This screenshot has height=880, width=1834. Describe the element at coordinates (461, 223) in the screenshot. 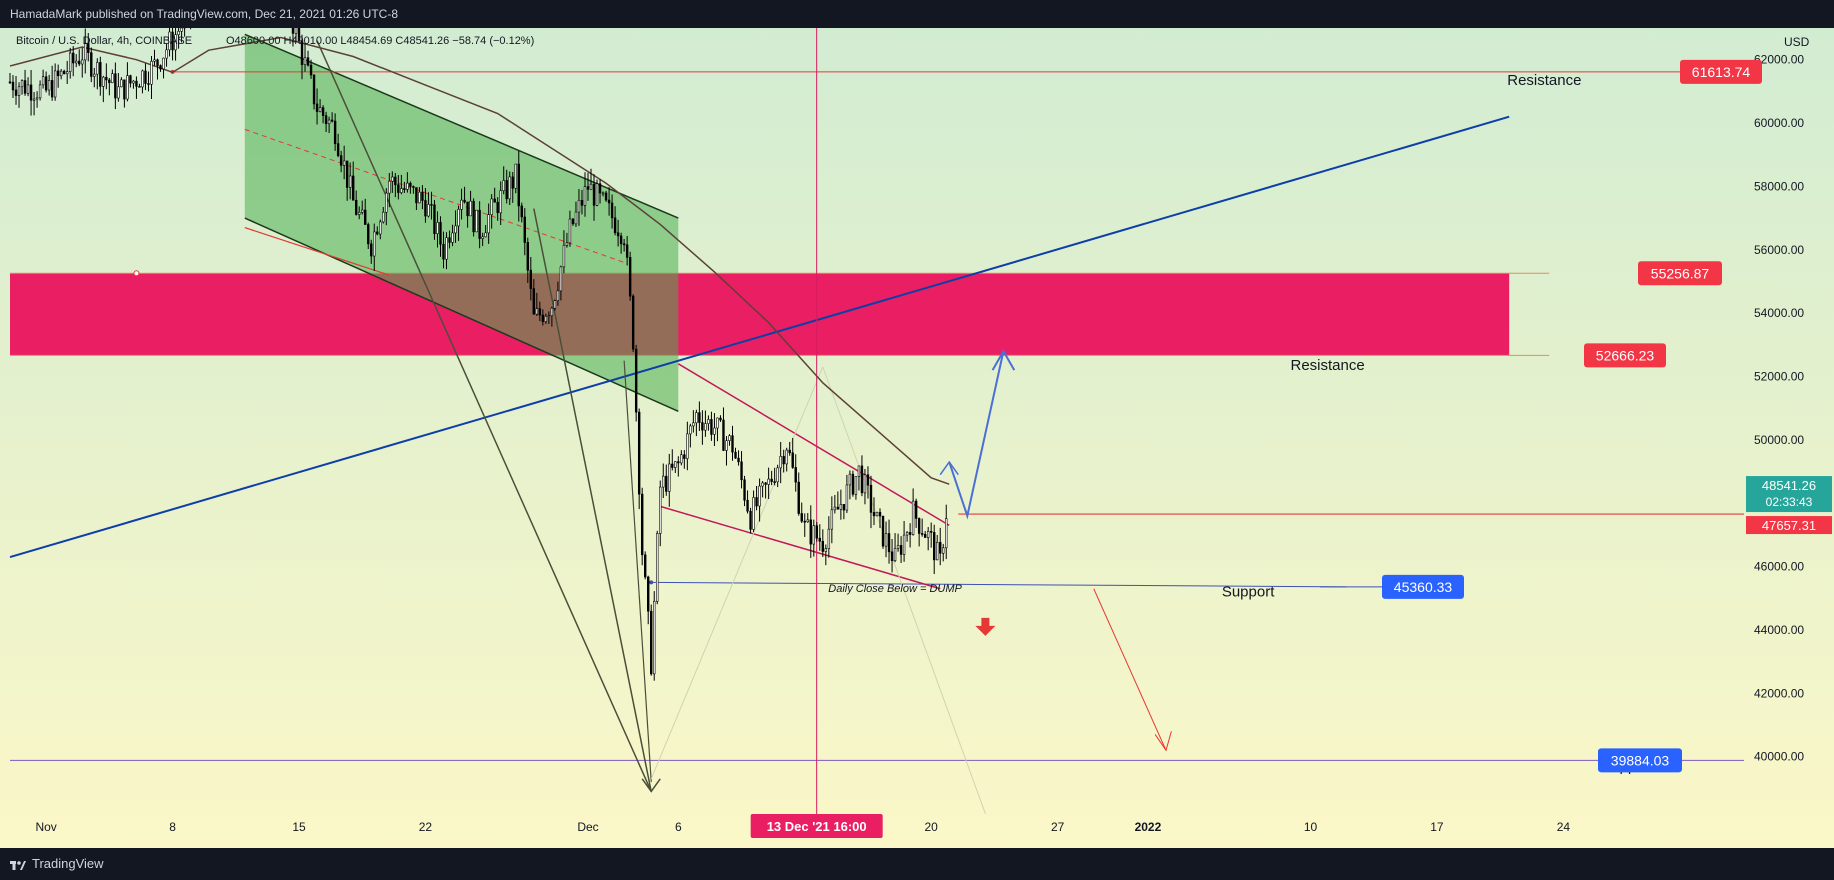

I see `descending-channel` at that location.